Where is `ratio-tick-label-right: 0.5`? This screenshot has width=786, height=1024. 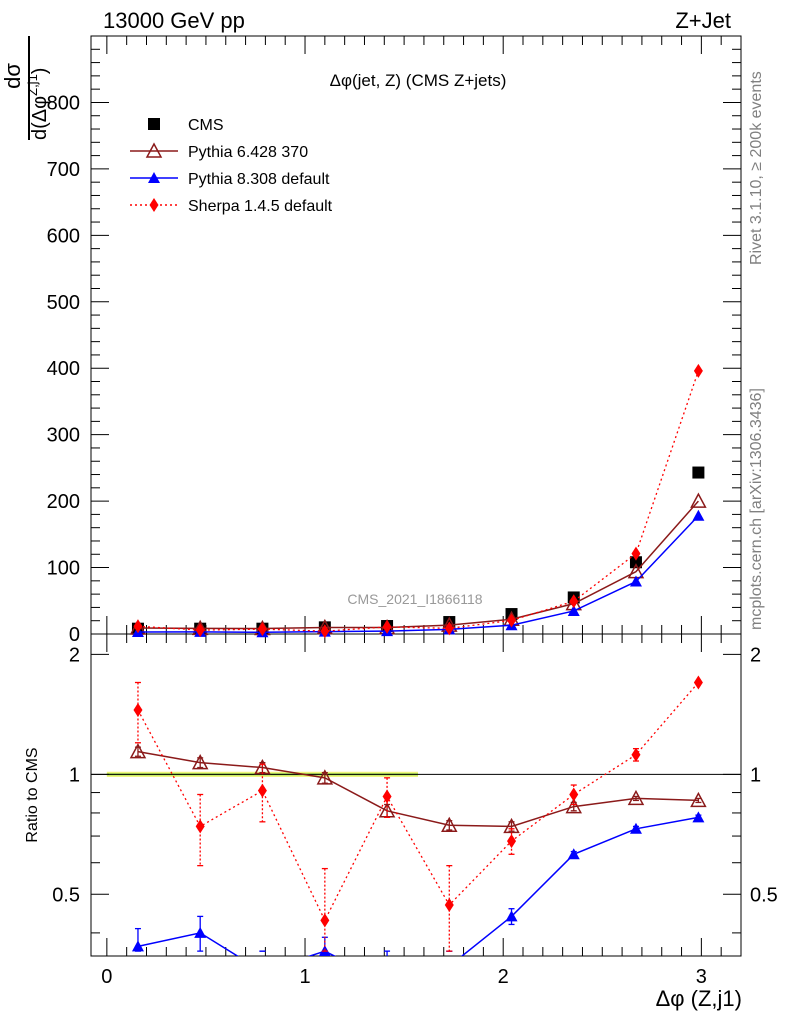
ratio-tick-label-right: 0.5 is located at coordinates (764, 895).